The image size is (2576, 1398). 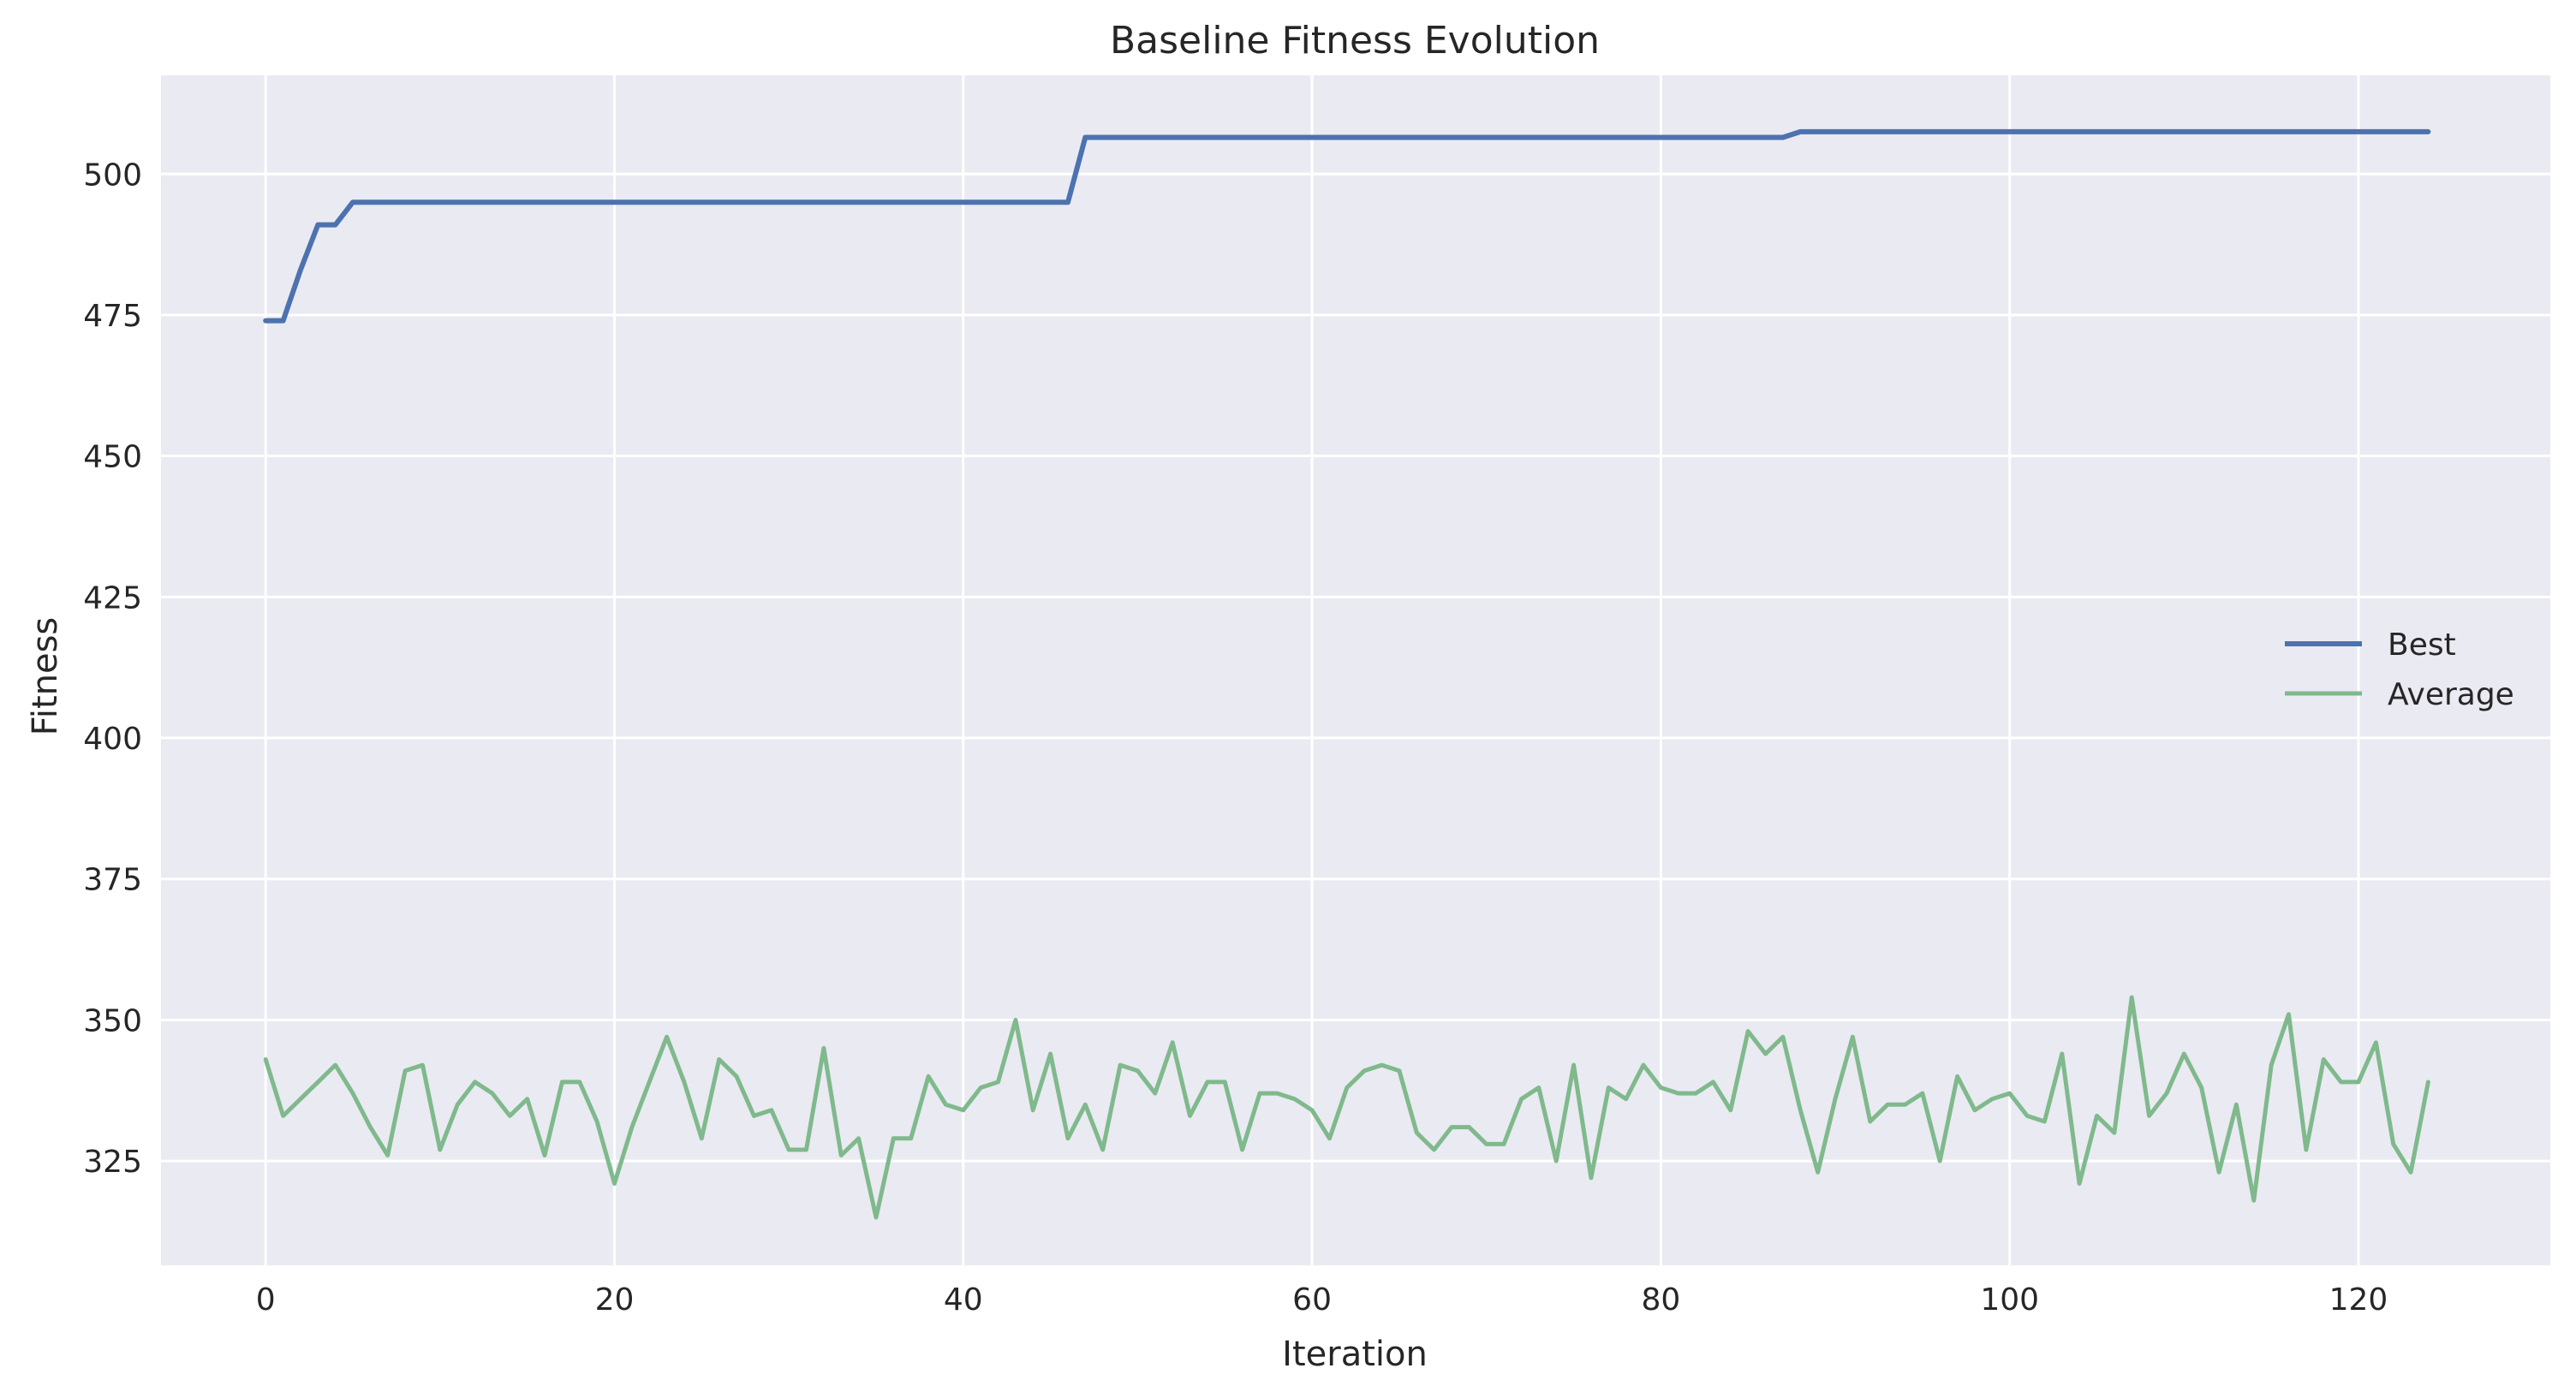 What do you see at coordinates (963, 1300) in the screenshot?
I see `x-tick-label: 40` at bounding box center [963, 1300].